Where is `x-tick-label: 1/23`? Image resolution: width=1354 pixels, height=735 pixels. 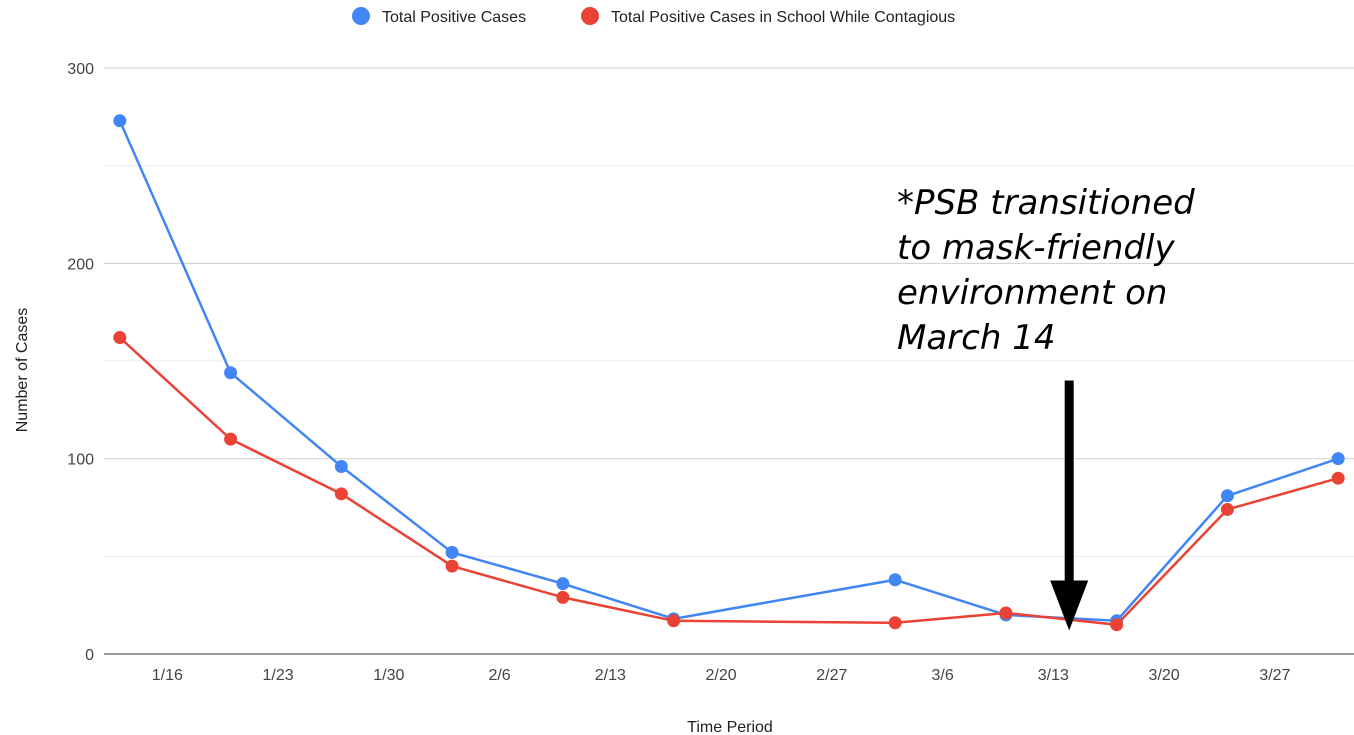
x-tick-label: 1/23 is located at coordinates (277, 675).